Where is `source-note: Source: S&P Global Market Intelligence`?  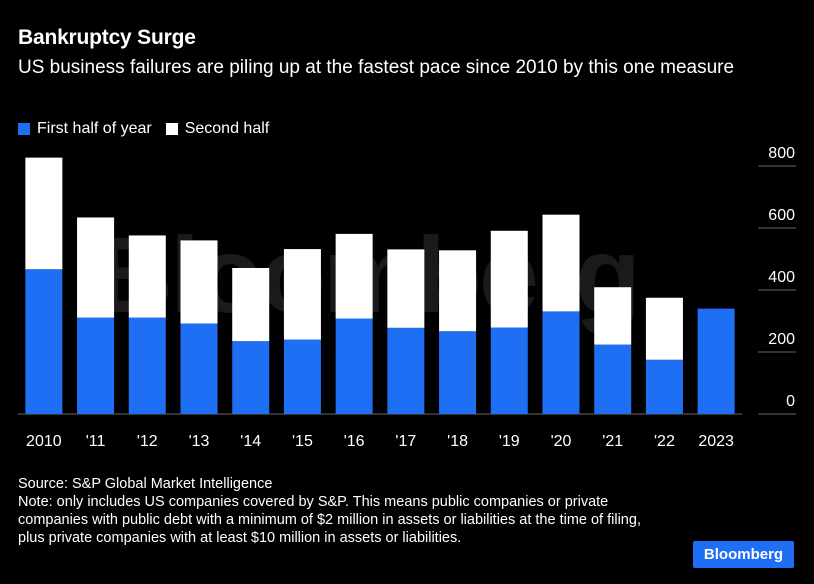 source-note: Source: S&P Global Market Intelligence is located at coordinates (145, 484).